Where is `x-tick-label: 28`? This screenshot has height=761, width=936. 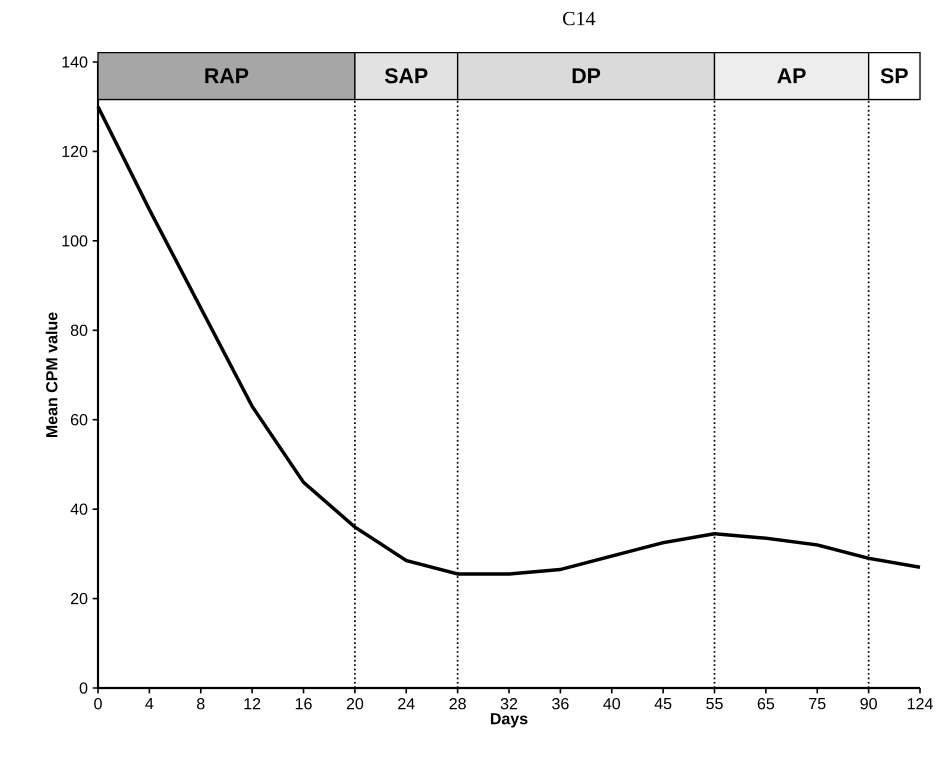
x-tick-label: 28 is located at coordinates (458, 704).